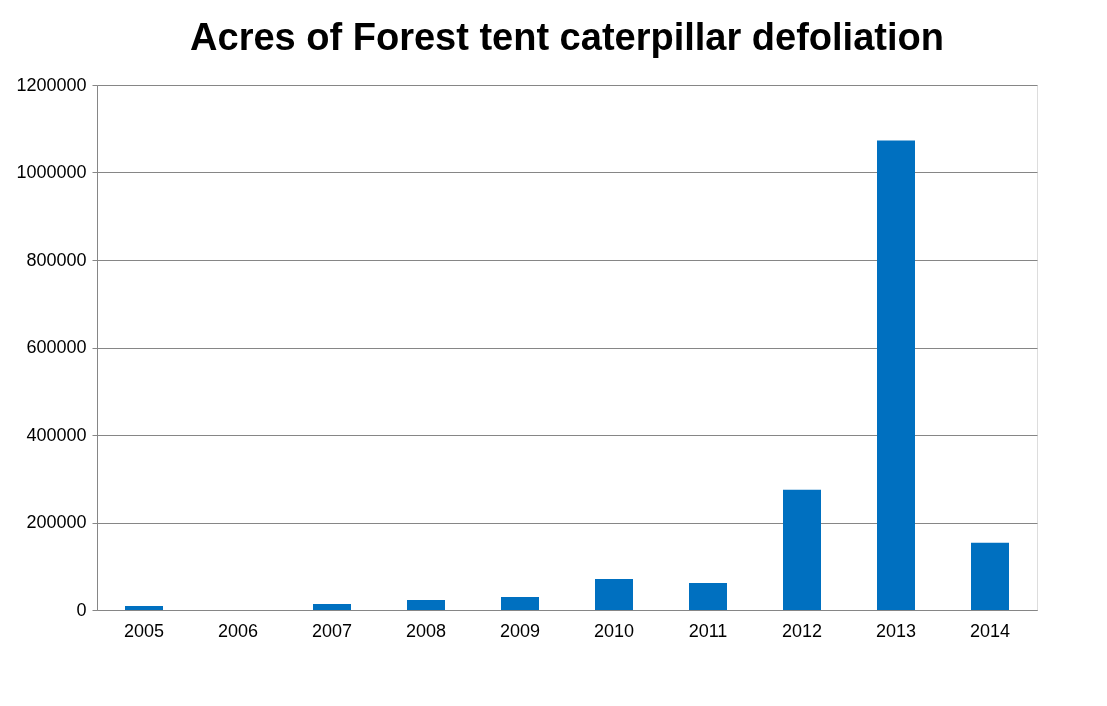 This screenshot has width=1107, height=706. What do you see at coordinates (238, 630) in the screenshot?
I see `x-tick-label: 2006` at bounding box center [238, 630].